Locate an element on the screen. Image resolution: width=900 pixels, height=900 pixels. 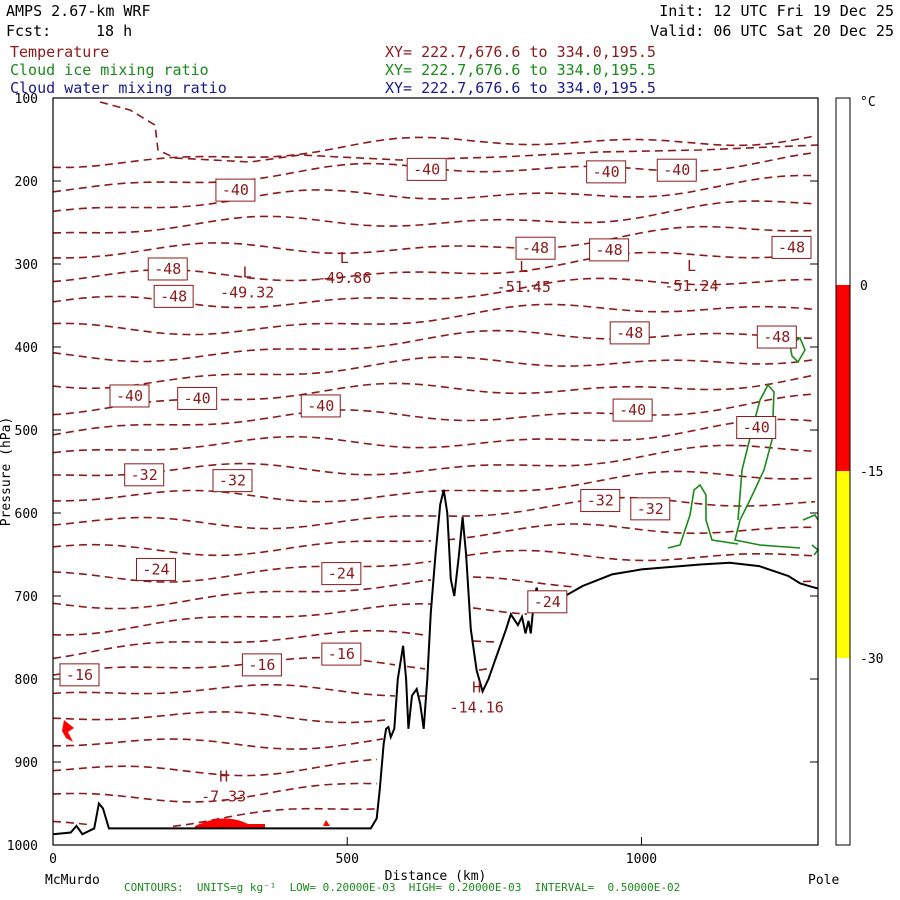
y-tick-label: 700 is located at coordinates (26, 597).